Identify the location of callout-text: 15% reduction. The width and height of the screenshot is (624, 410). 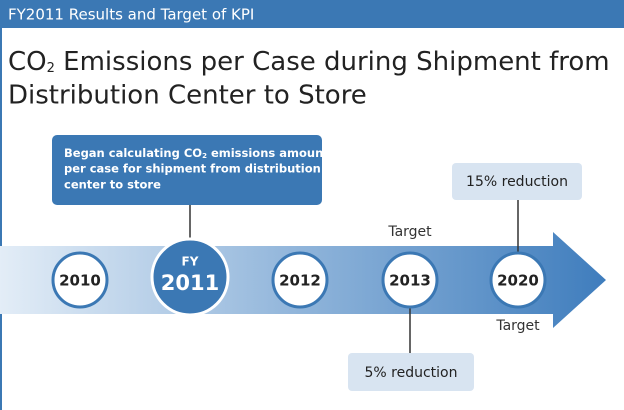
(517, 182).